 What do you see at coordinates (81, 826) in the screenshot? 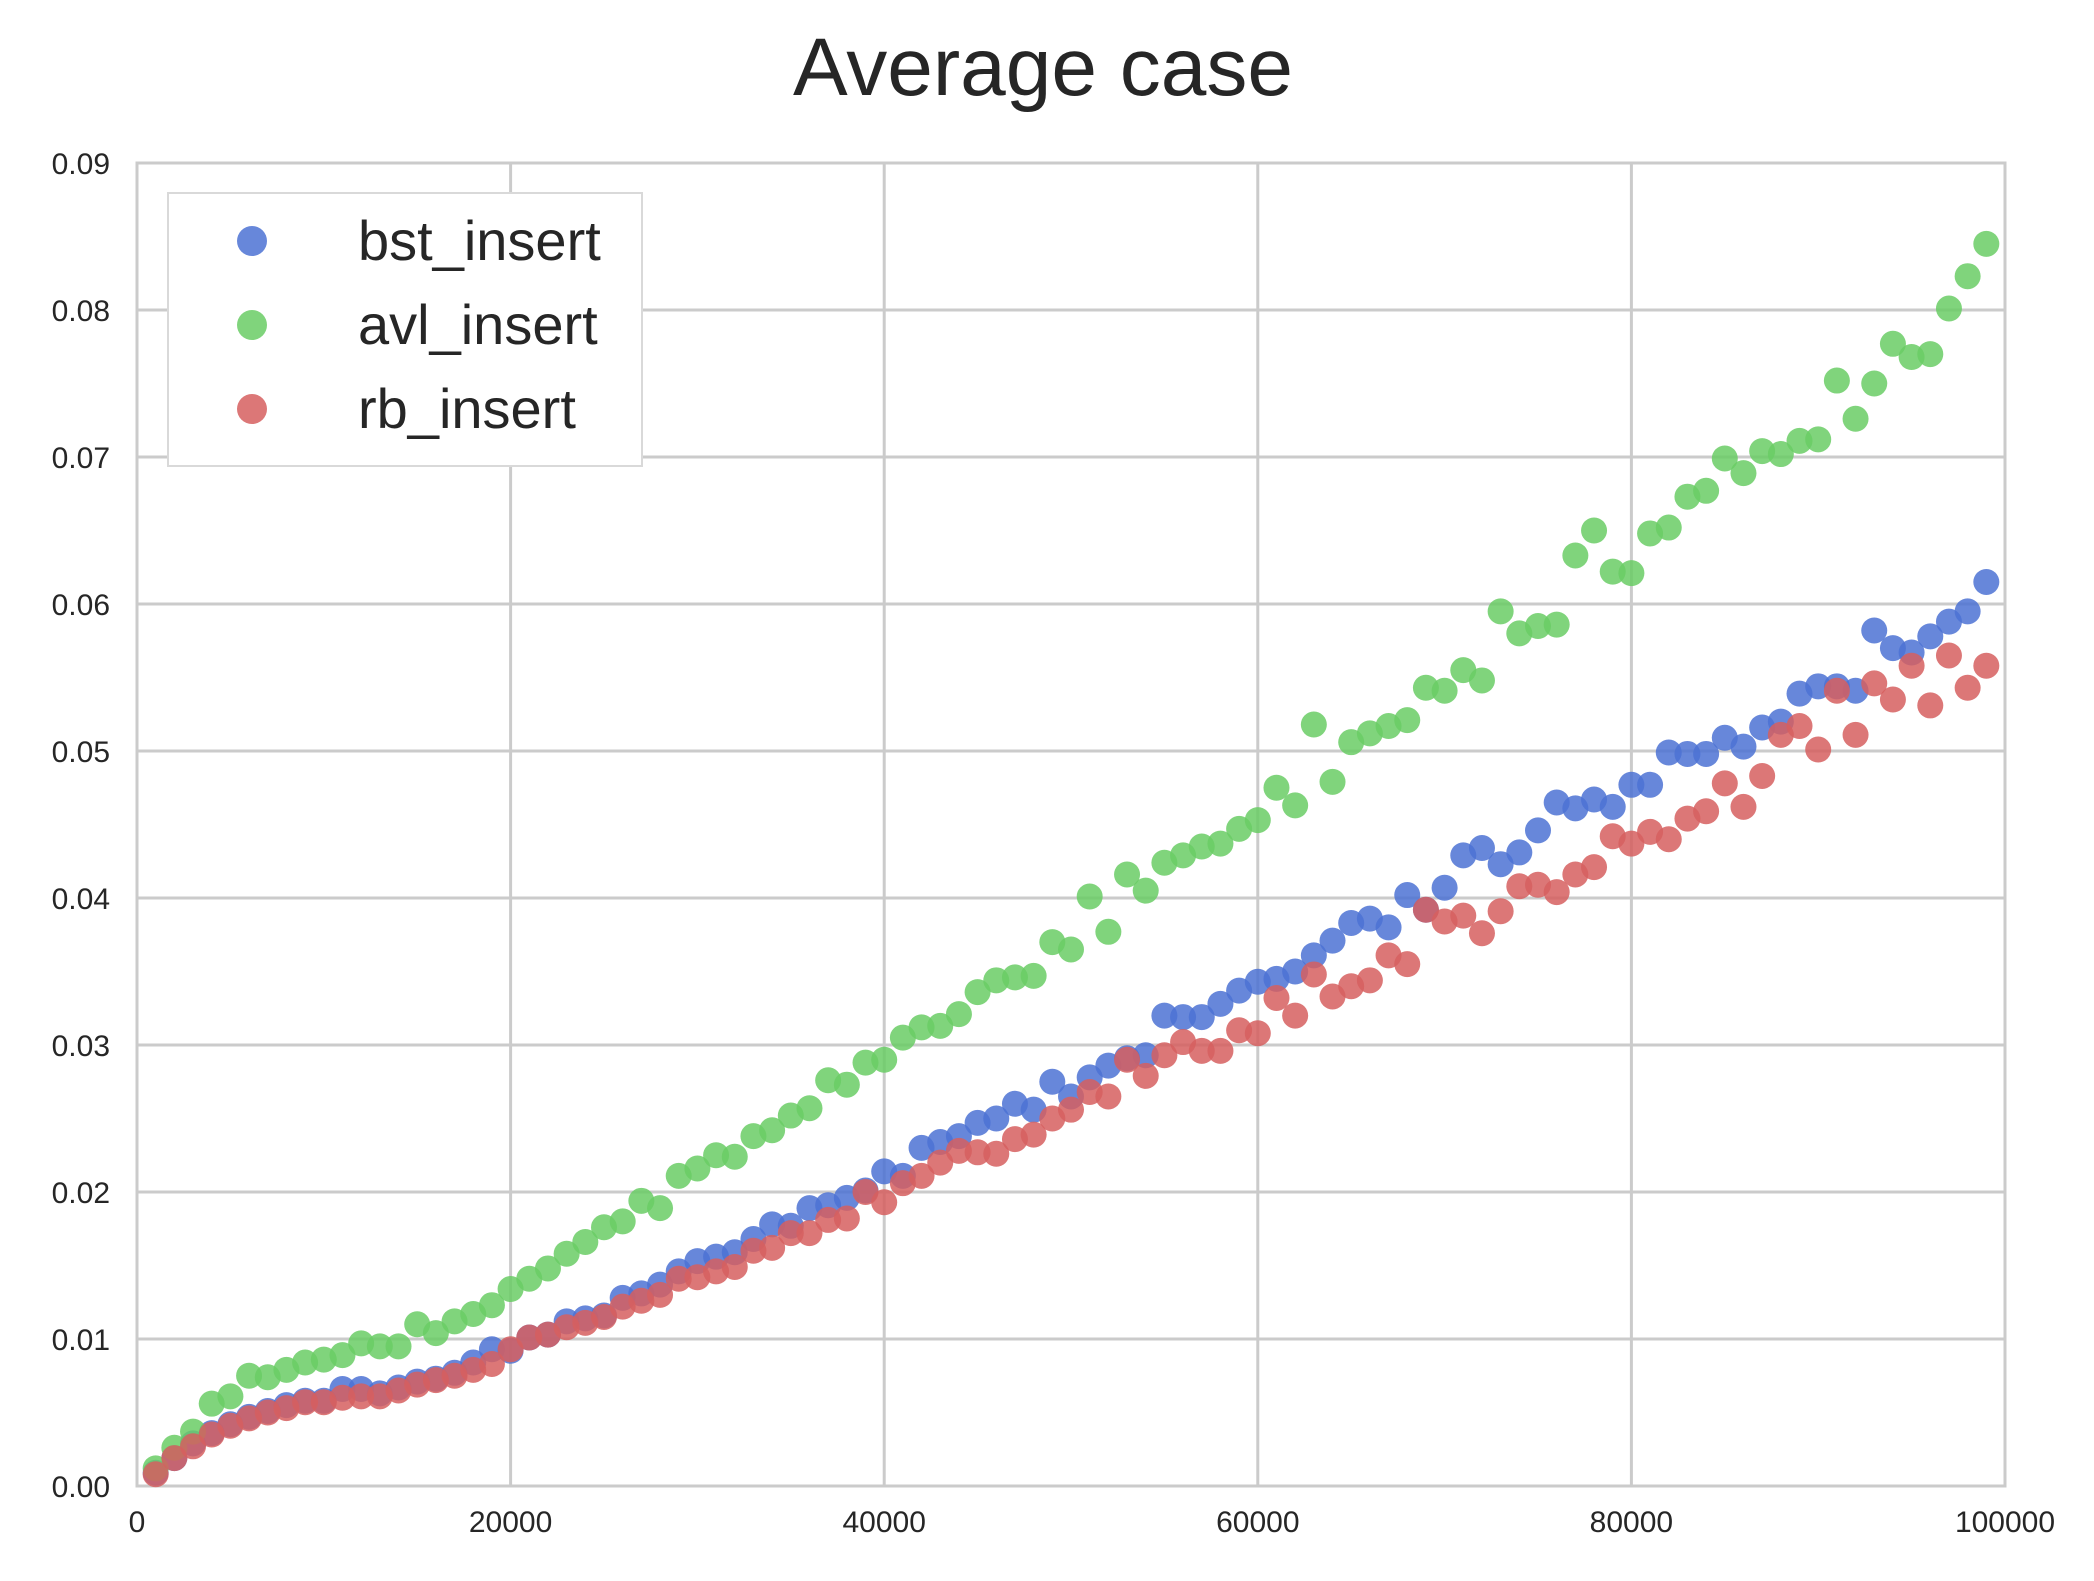
I see `y-axis: 0.00 0.01 0.02 0.03 0.04 0.05 0.06 0.07 0.08 0.09` at bounding box center [81, 826].